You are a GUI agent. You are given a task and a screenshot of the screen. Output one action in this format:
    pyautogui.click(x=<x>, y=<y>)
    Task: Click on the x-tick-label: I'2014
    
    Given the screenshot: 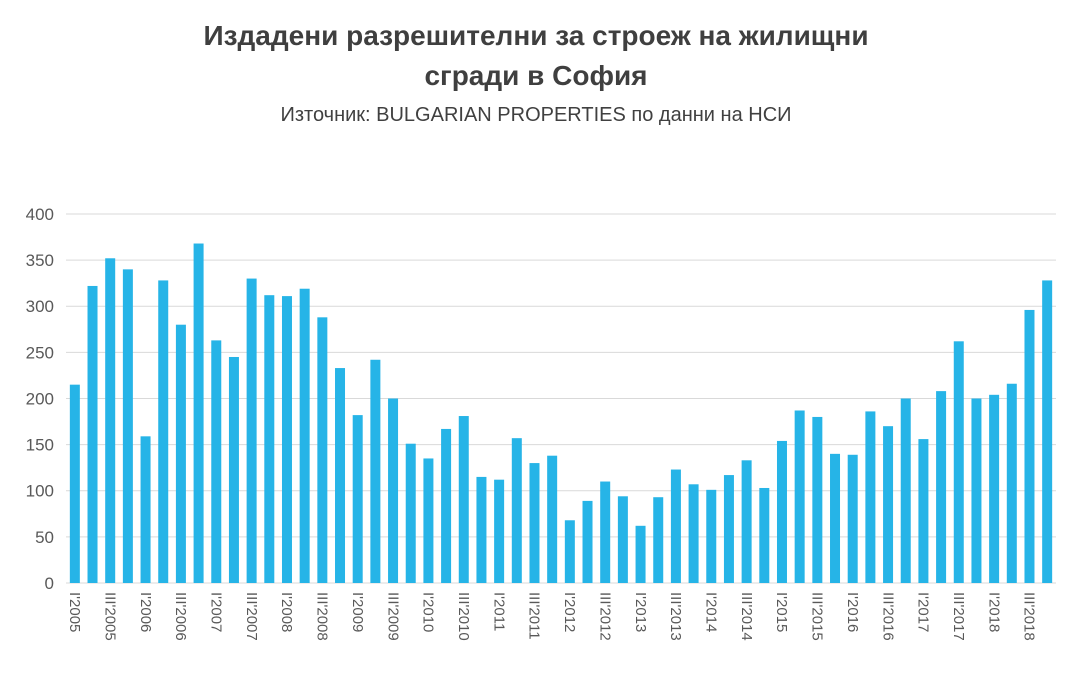 What is the action you would take?
    pyautogui.click(x=710, y=612)
    